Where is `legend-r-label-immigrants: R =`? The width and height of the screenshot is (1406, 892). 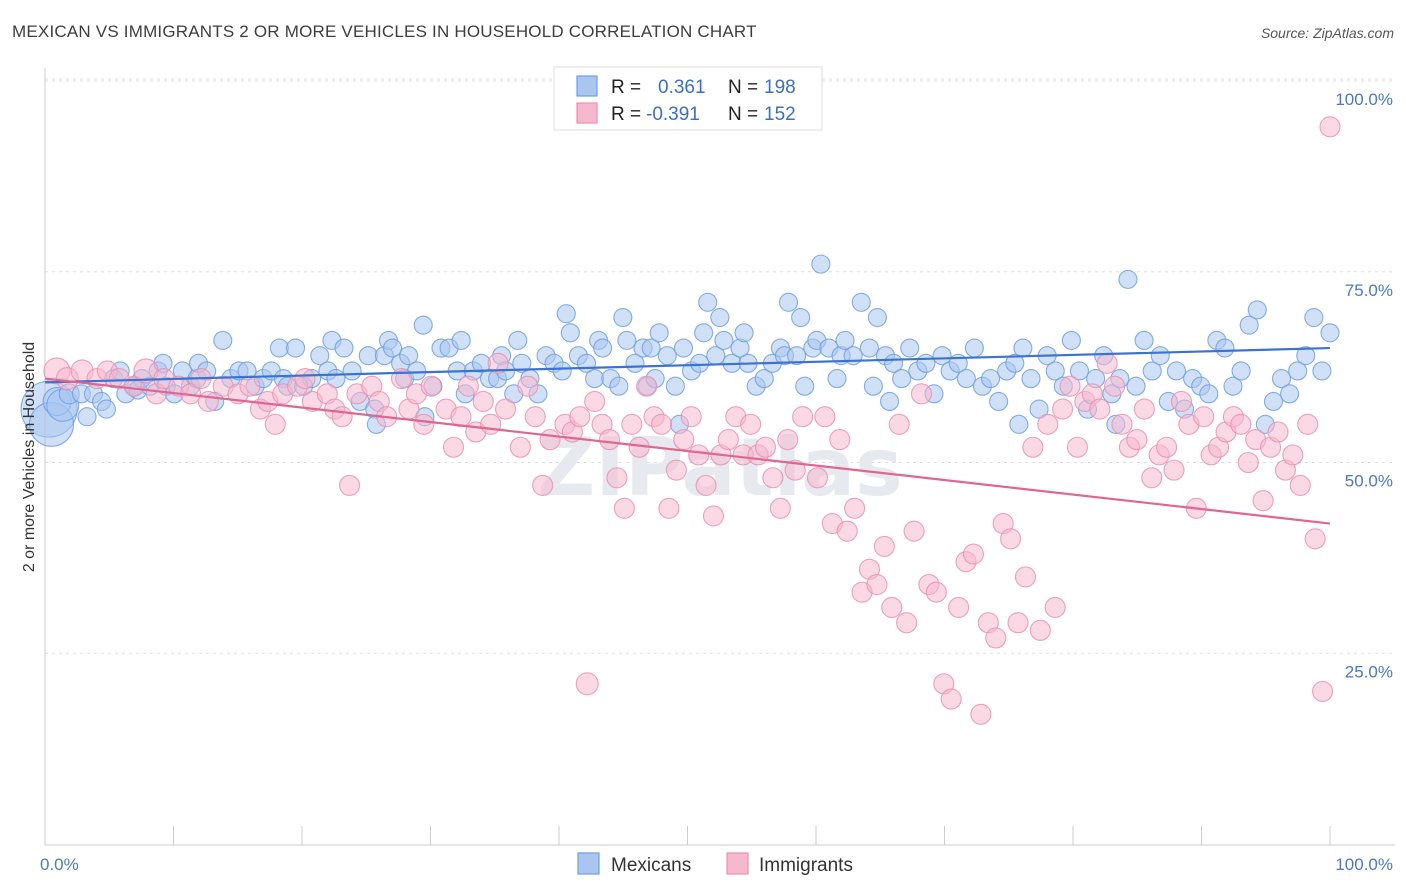
legend-r-label-immigrants: R = is located at coordinates (626, 114).